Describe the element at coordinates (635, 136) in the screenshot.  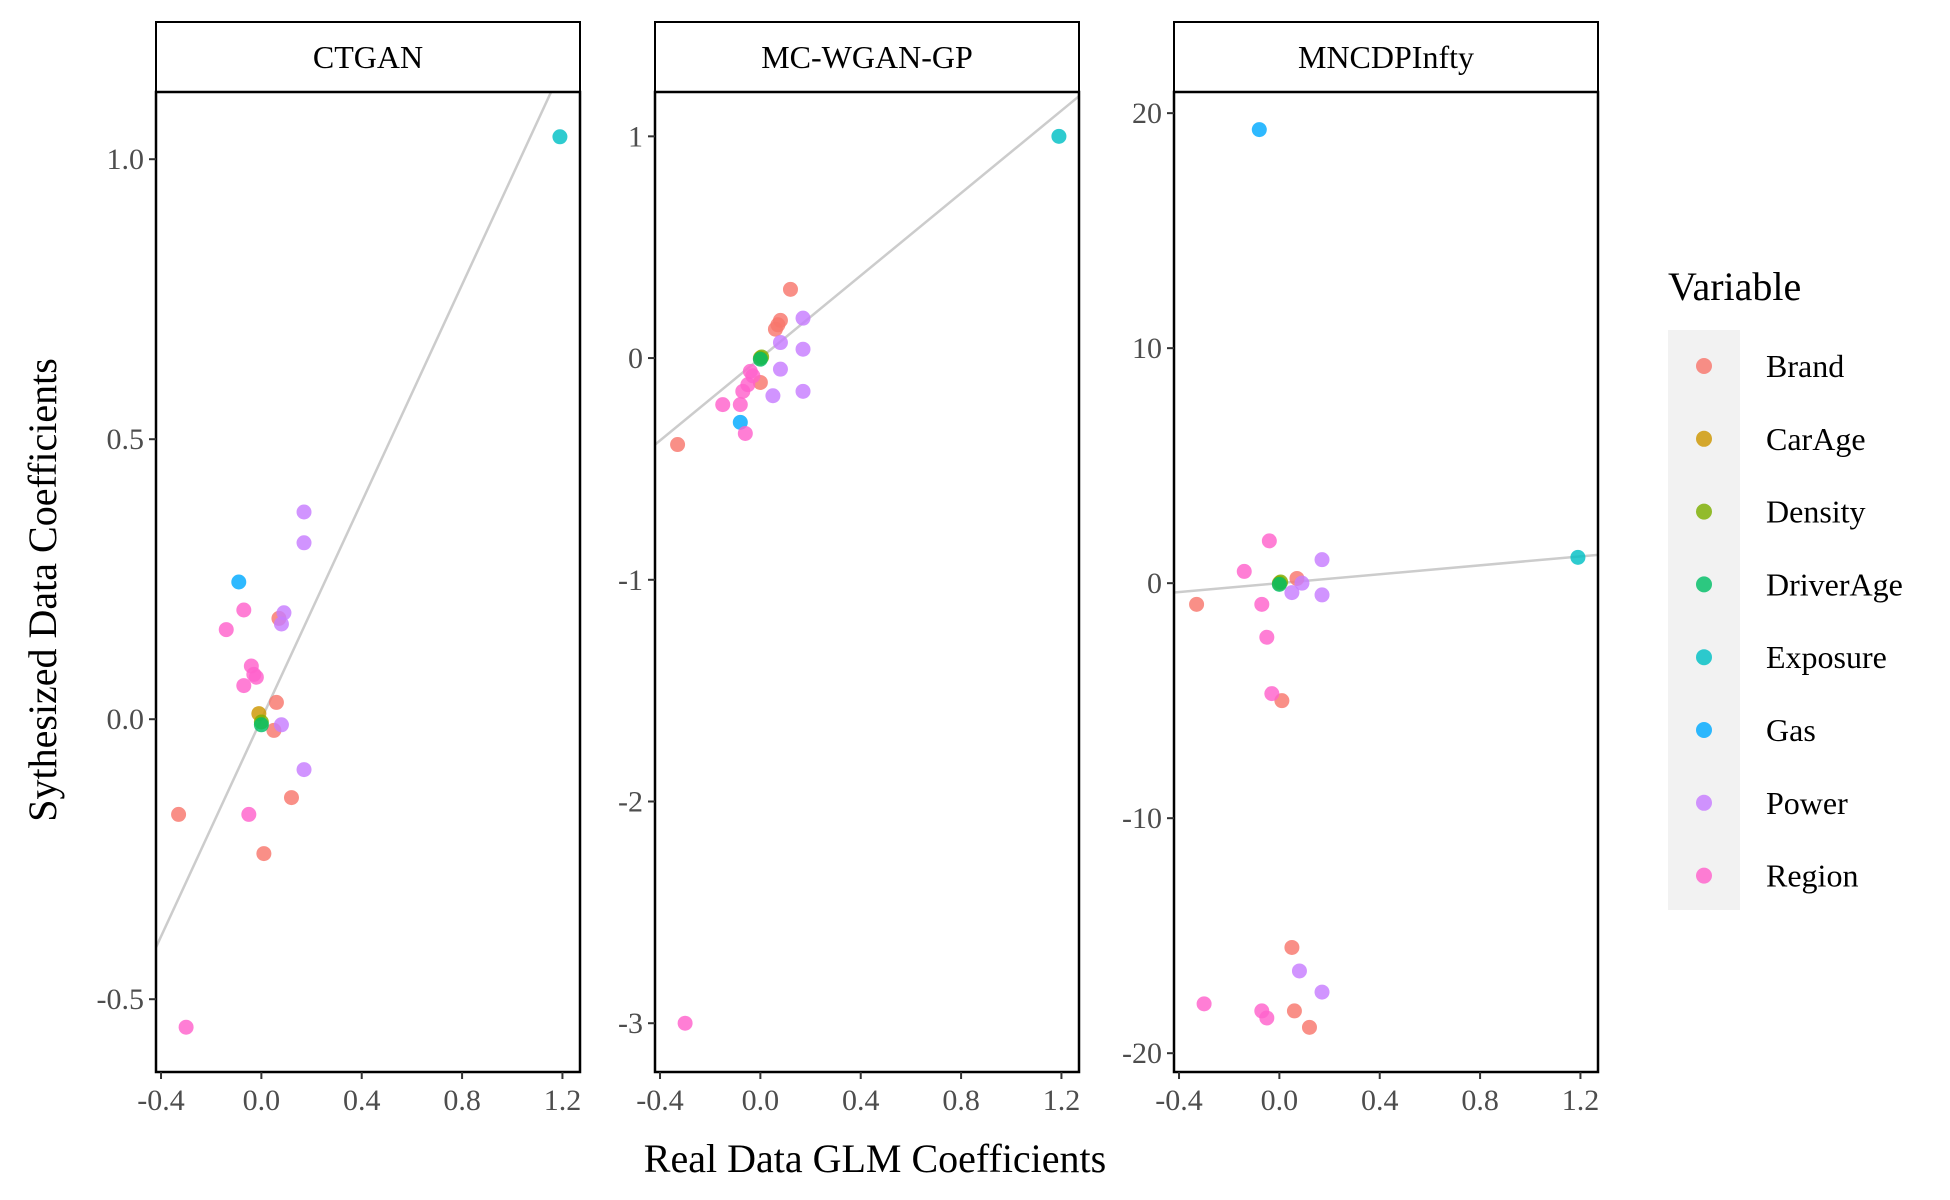
I see `y-tick-label: 1` at that location.